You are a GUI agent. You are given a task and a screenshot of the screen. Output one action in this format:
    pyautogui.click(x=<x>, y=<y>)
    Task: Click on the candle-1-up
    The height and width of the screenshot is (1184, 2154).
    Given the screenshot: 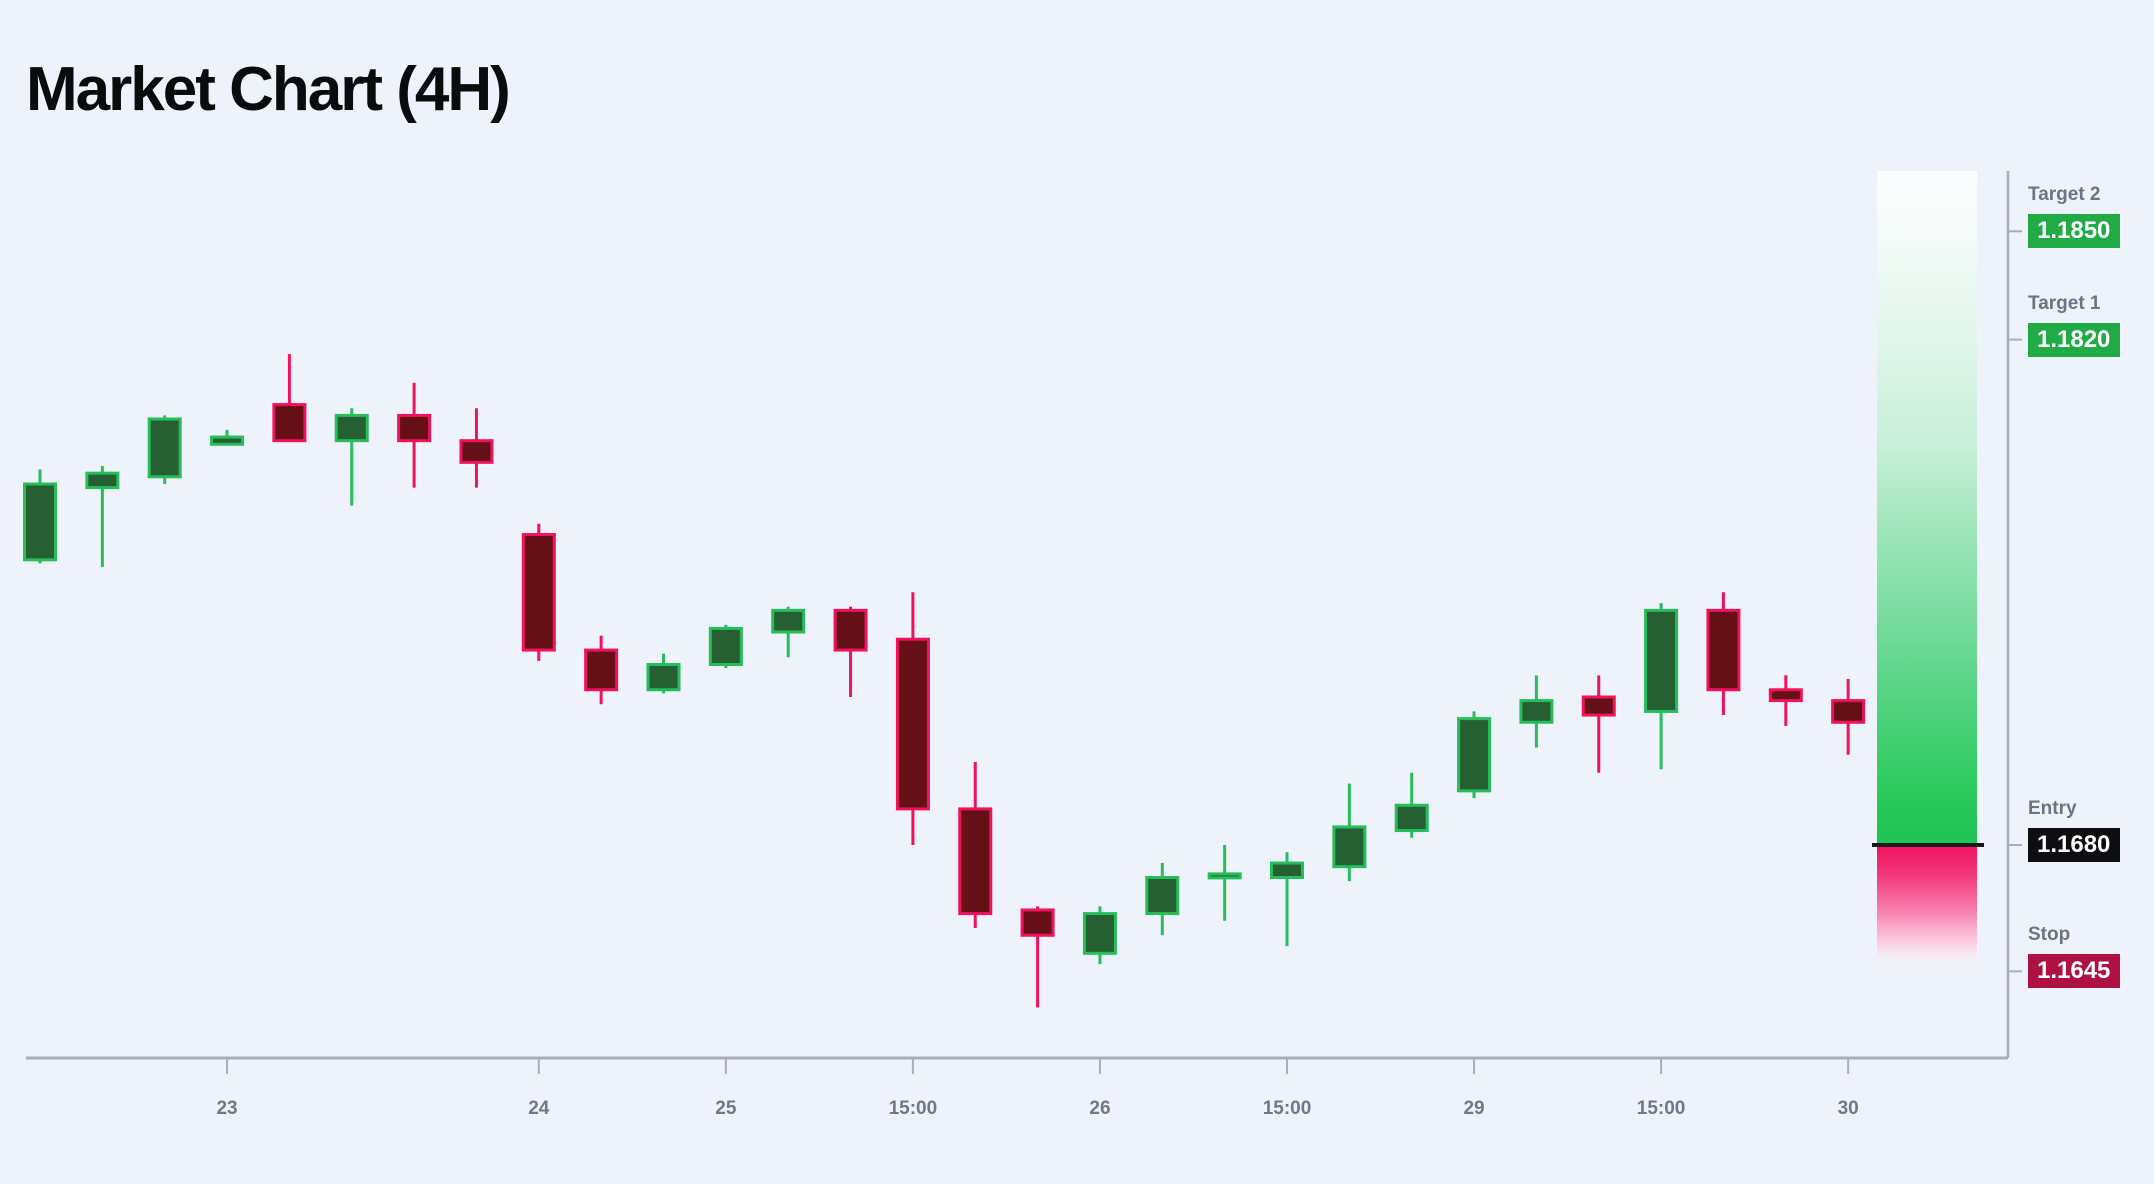 What is the action you would take?
    pyautogui.click(x=102, y=516)
    